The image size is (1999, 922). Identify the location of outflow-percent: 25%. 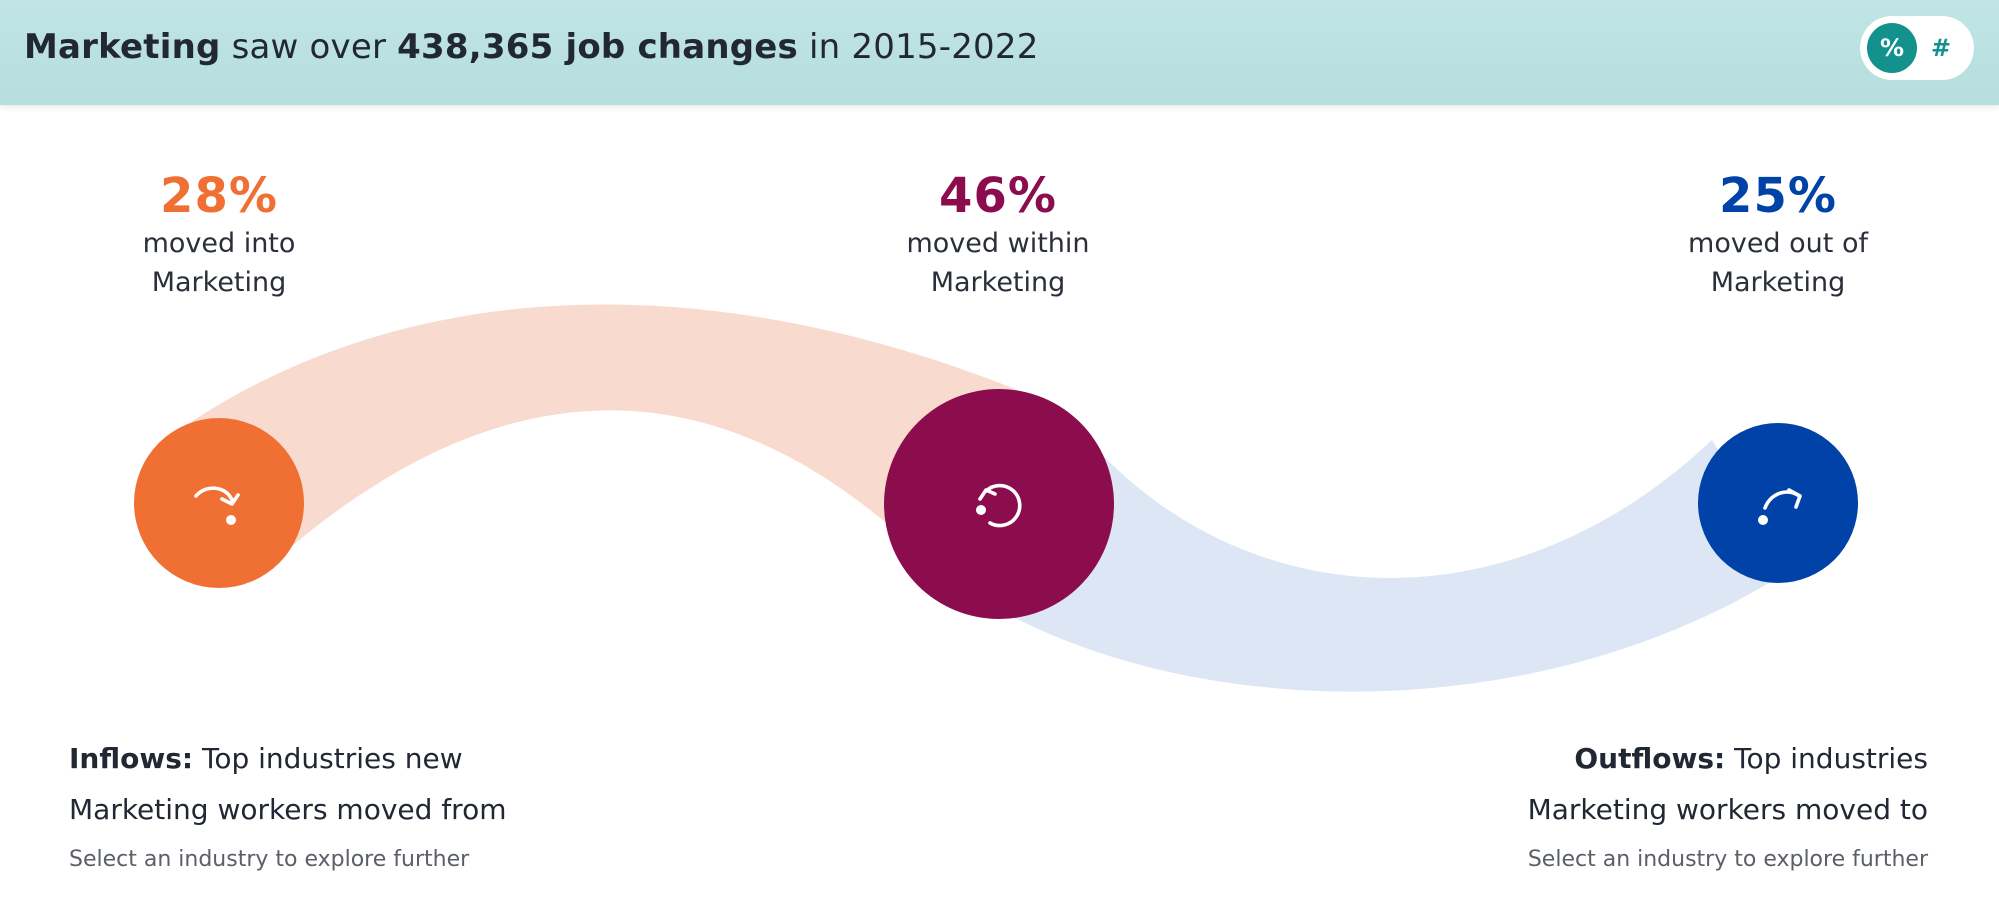
(1778, 196).